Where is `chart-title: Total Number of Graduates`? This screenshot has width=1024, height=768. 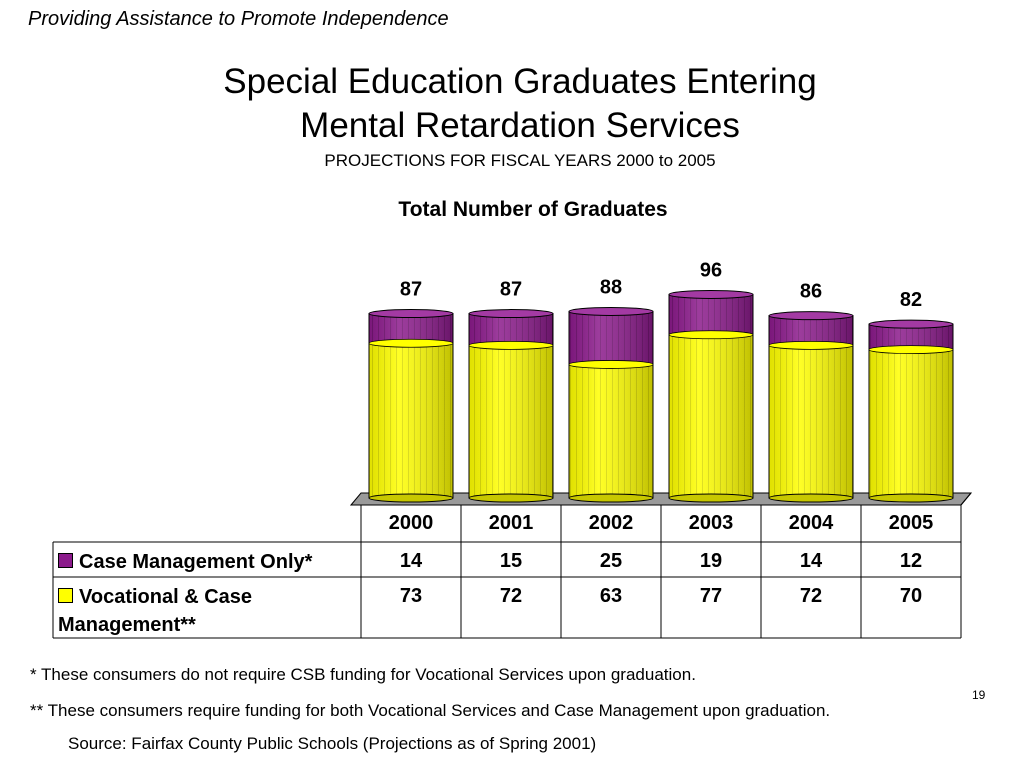 chart-title: Total Number of Graduates is located at coordinates (533, 209).